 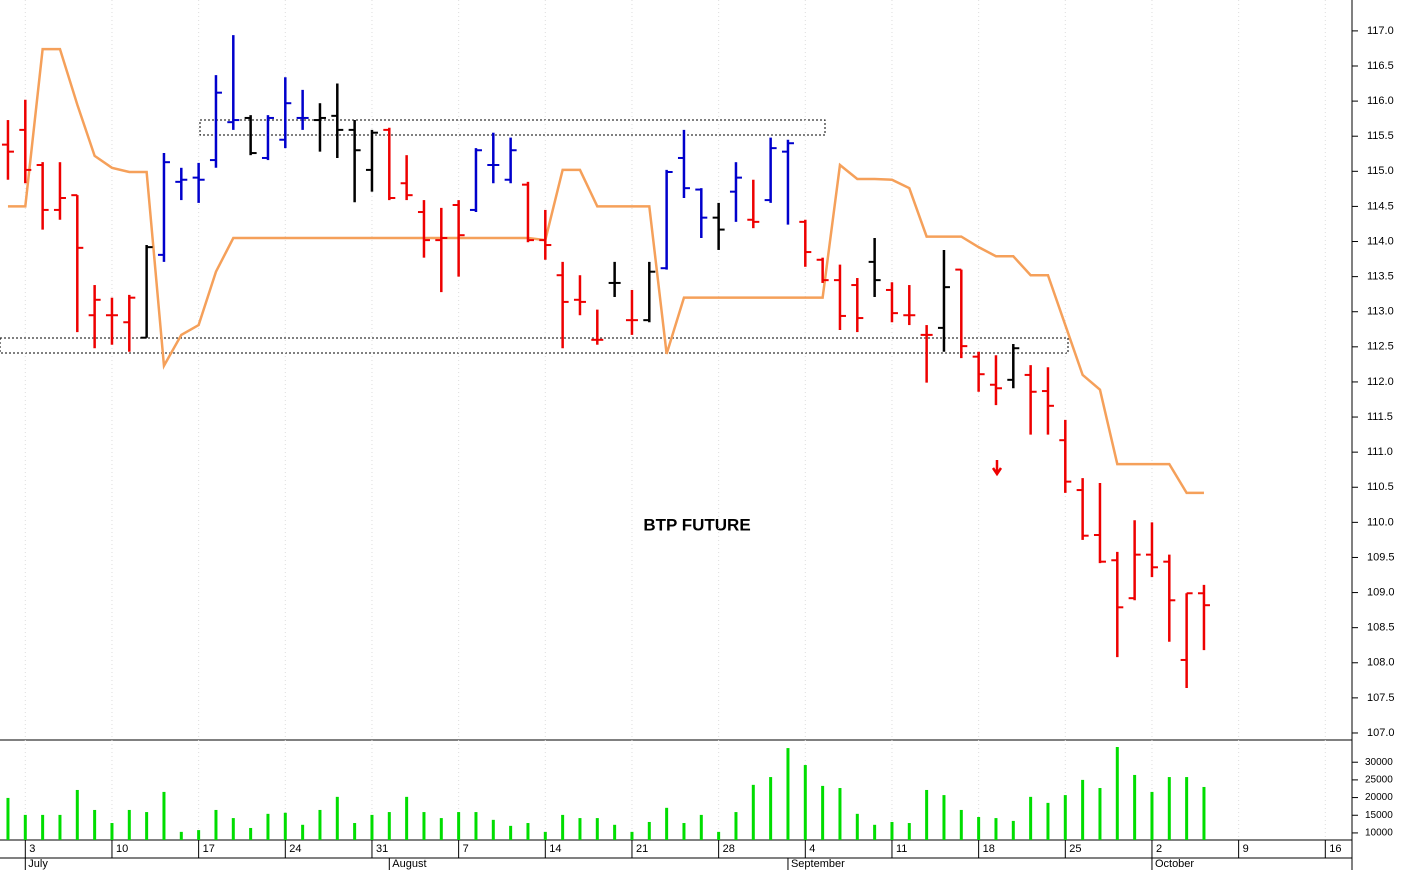 I want to click on x-tick-label: 28, so click(x=729, y=849).